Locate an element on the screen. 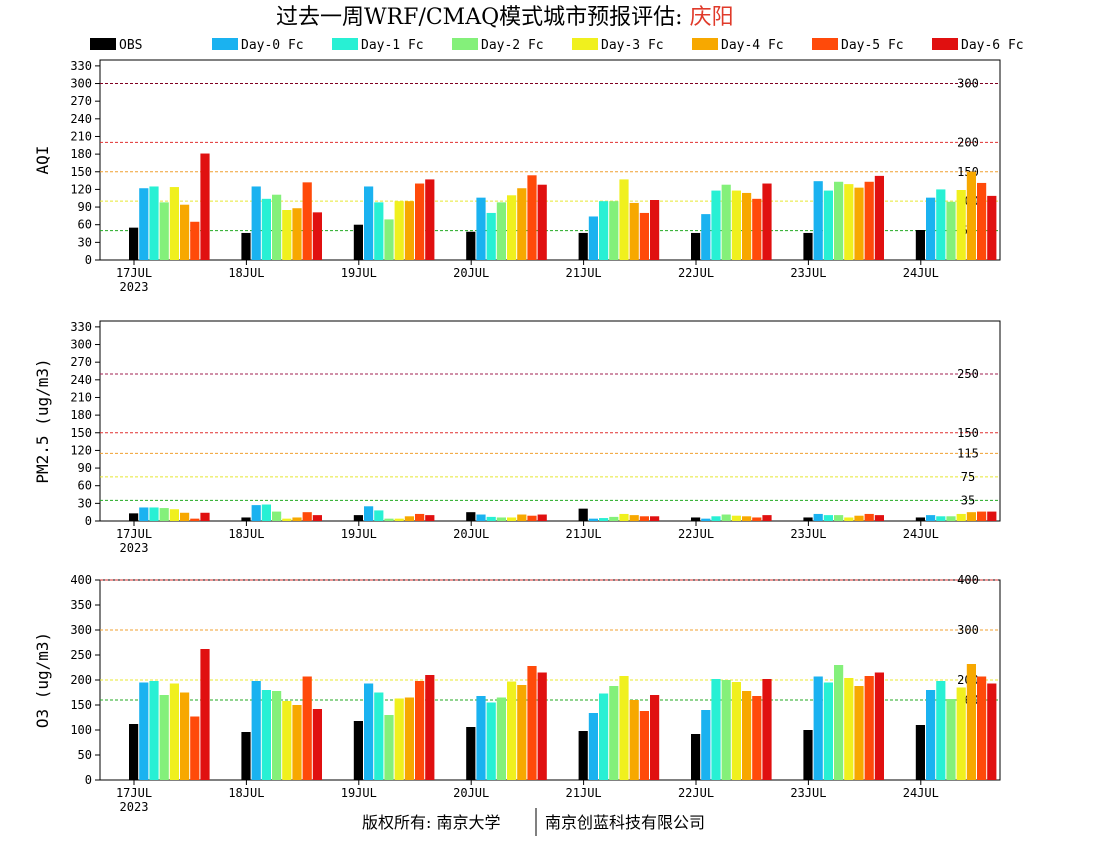 This screenshot has width=1100, height=850. y-tick-label: 180 is located at coordinates (81, 415).